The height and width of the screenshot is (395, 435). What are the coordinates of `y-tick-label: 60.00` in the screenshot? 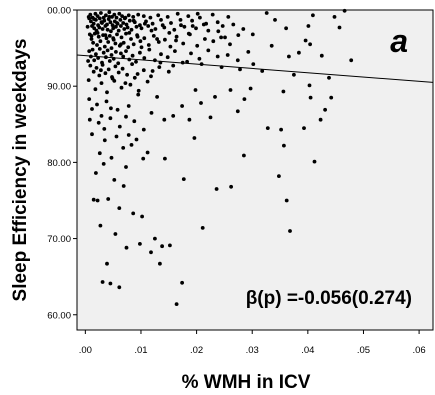 It's located at (59, 315).